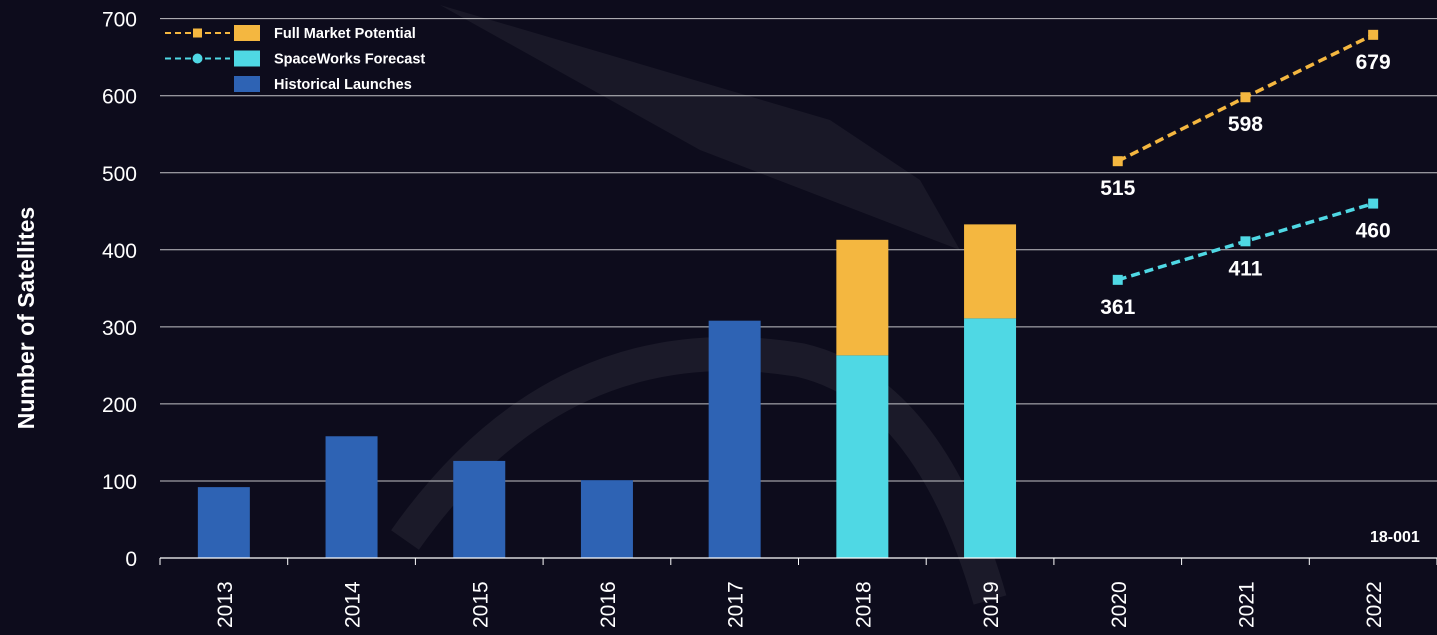  I want to click on x-tick-label-2019: 2019, so click(991, 604).